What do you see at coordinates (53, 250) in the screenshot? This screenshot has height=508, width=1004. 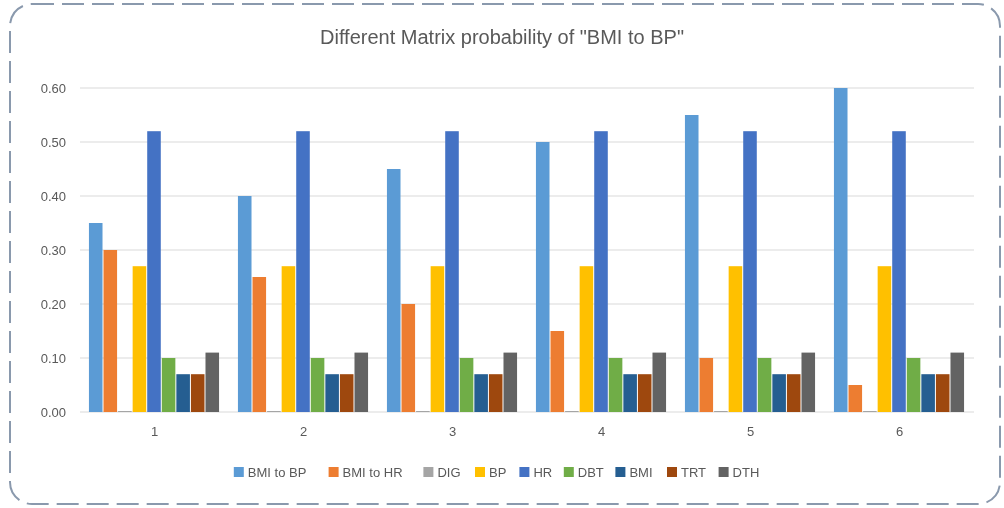 I see `y-tick-label: 0.30` at bounding box center [53, 250].